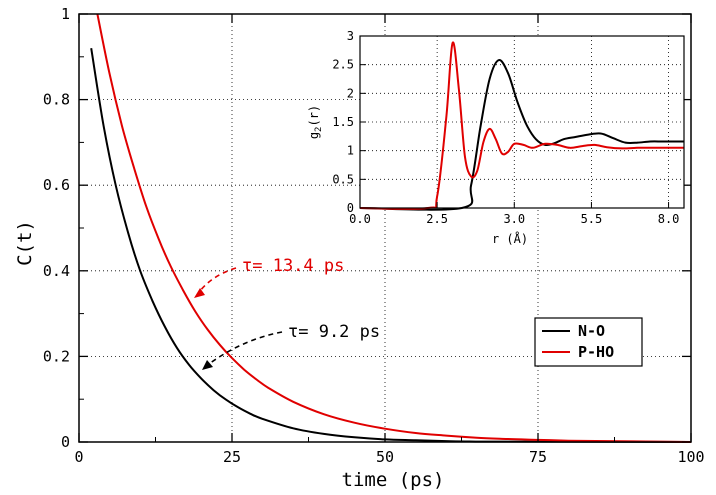 This screenshot has height=495, width=716. Describe the element at coordinates (207, 365) in the screenshot. I see `annotation-black-arrowhead` at that location.